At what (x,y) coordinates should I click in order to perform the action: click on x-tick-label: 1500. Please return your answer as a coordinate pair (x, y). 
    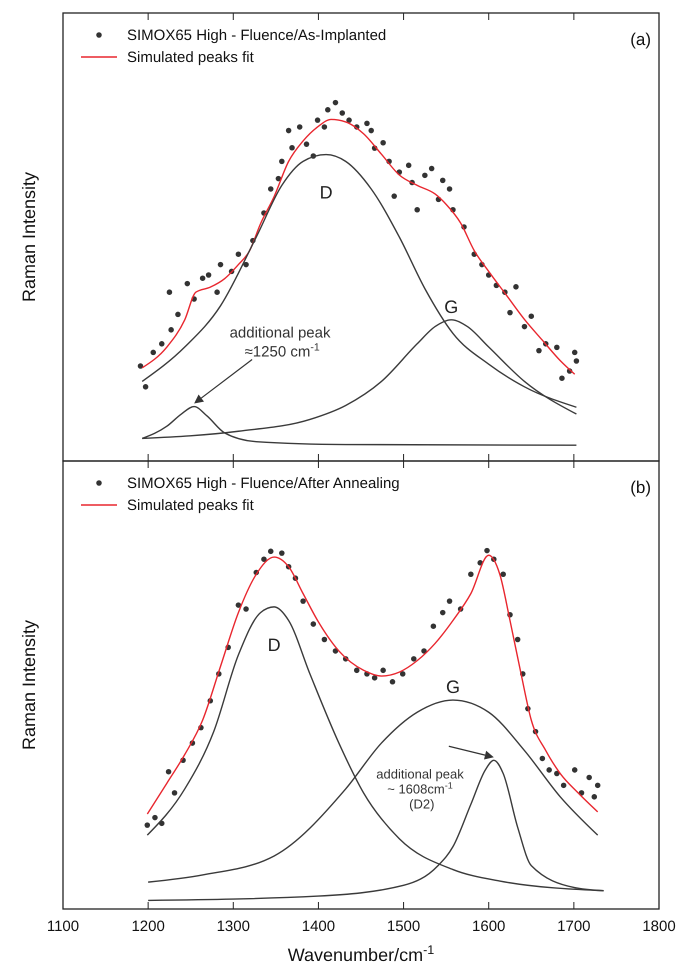
    Looking at the image, I should click on (403, 926).